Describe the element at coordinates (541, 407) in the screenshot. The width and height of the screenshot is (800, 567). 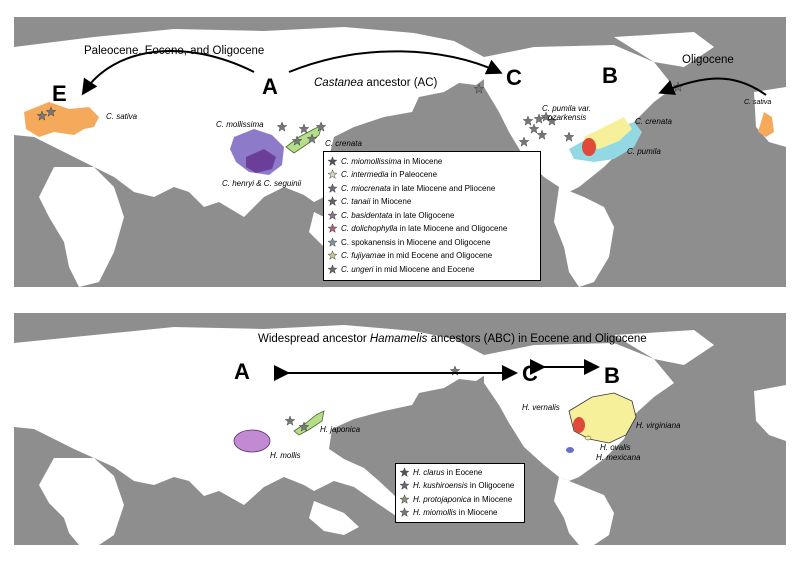
I see `label-vernalis: H. vernalis` at that location.